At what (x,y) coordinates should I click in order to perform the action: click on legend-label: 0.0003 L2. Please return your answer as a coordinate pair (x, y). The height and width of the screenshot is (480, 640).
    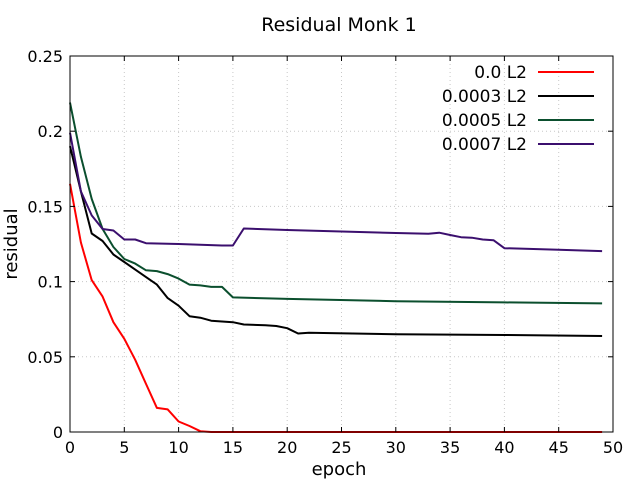
    Looking at the image, I should click on (484, 97).